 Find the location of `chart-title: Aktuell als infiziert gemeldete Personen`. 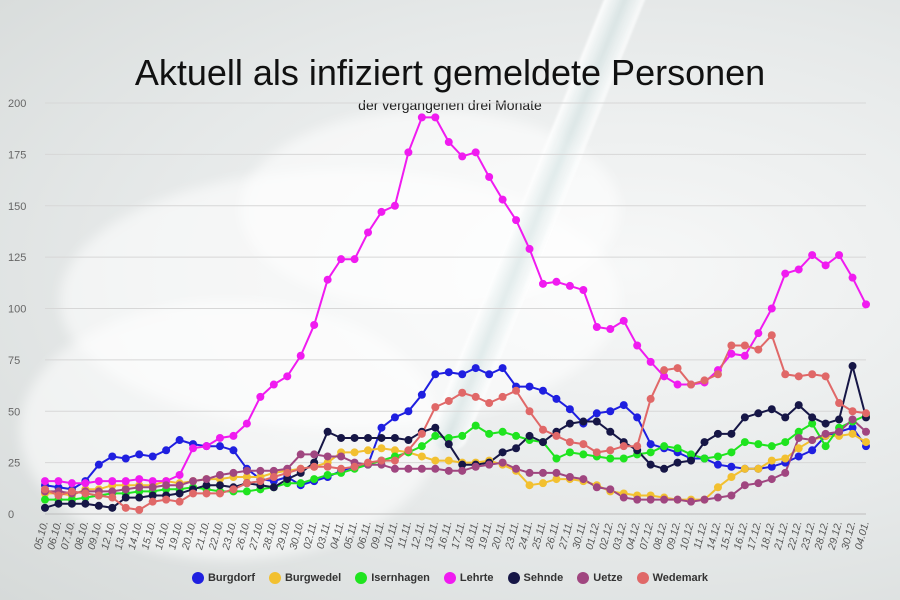

chart-title: Aktuell als infiziert gemeldete Personen is located at coordinates (450, 72).